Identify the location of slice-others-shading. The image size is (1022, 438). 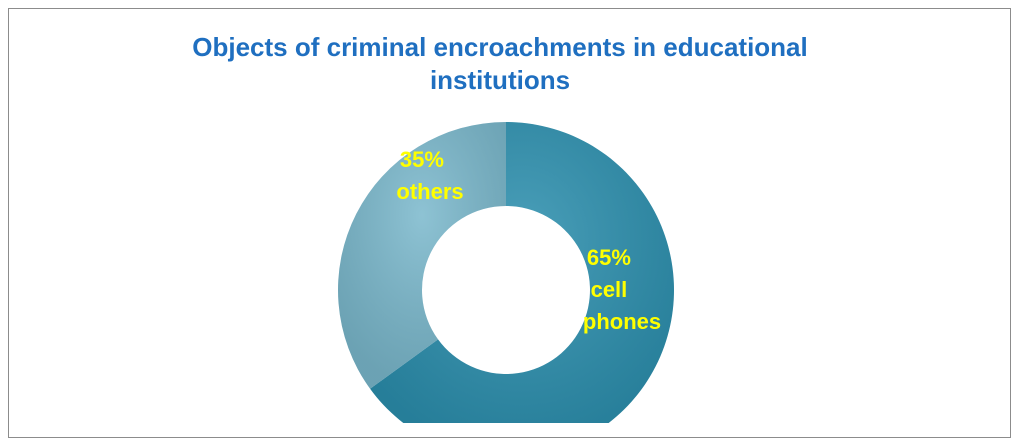
(422, 255).